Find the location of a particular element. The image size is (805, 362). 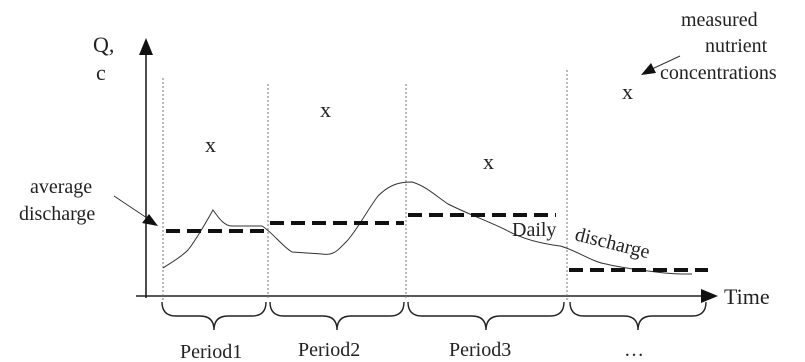

period-label: Period3 is located at coordinates (480, 350).